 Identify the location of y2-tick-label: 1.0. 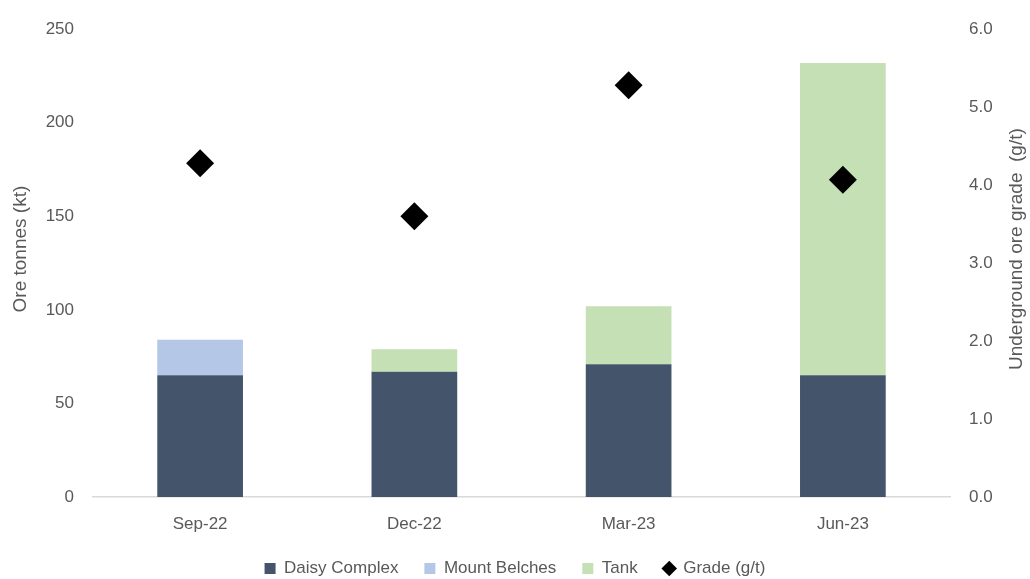
(981, 418).